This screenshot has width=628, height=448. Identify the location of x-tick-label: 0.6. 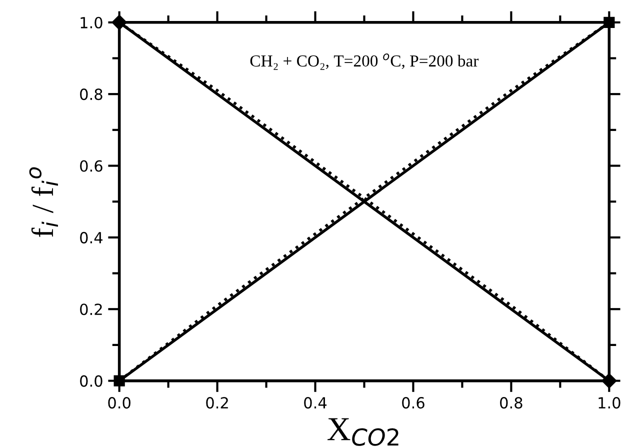
(413, 403).